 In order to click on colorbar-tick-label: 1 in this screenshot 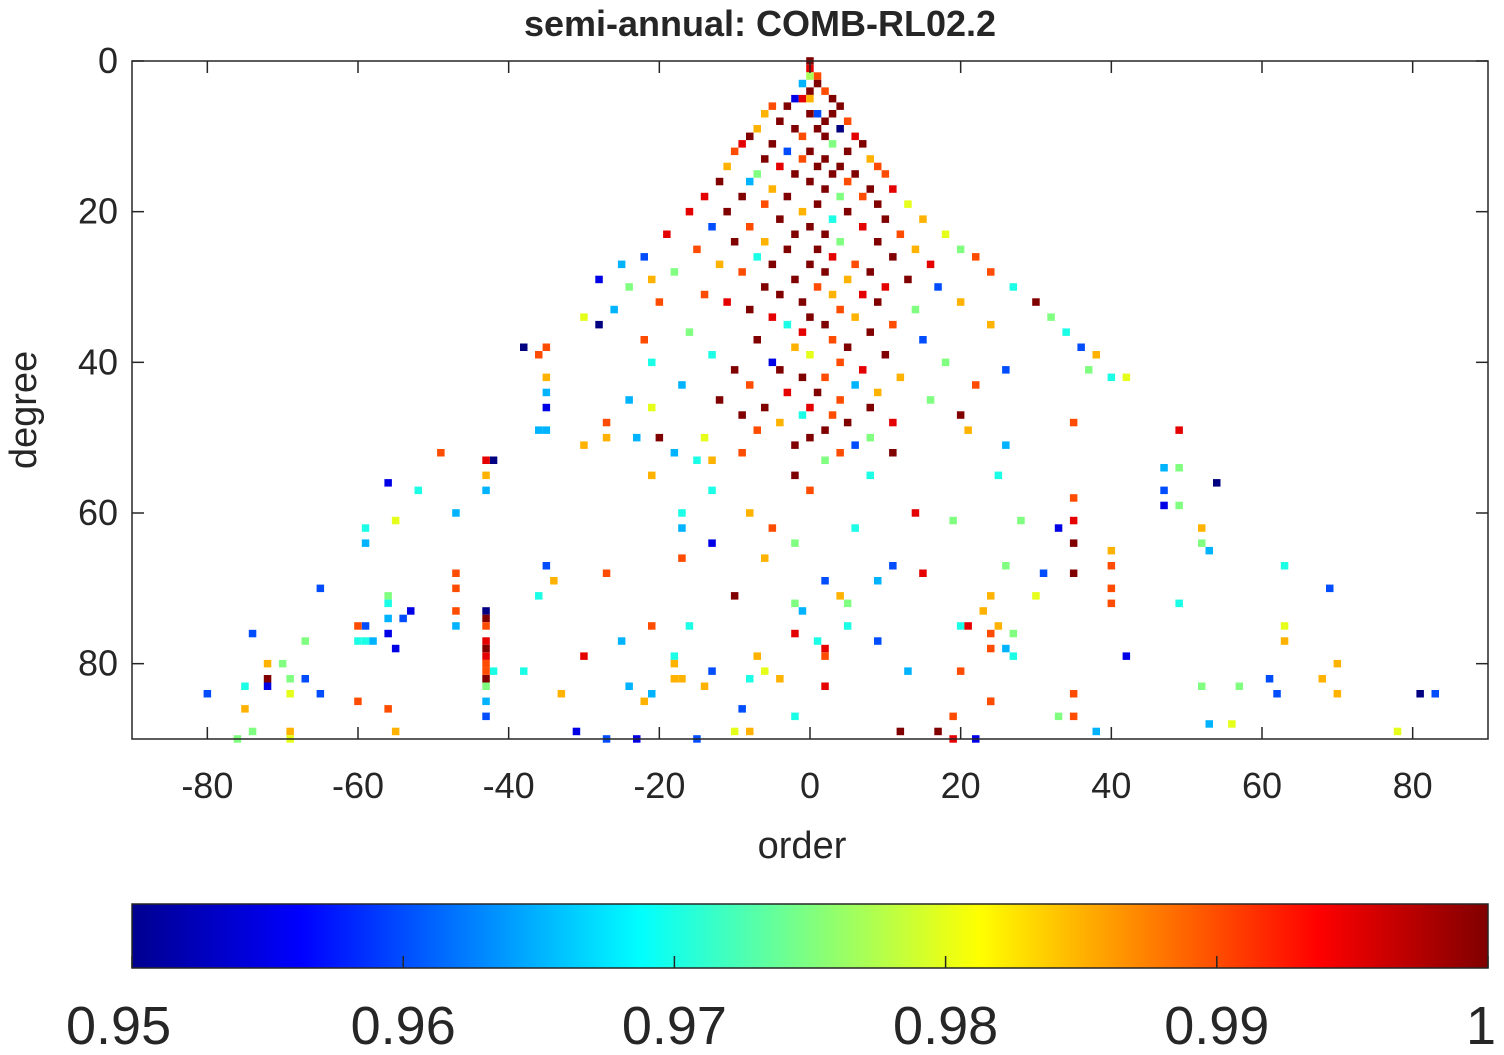, I will do `click(1481, 1023)`.